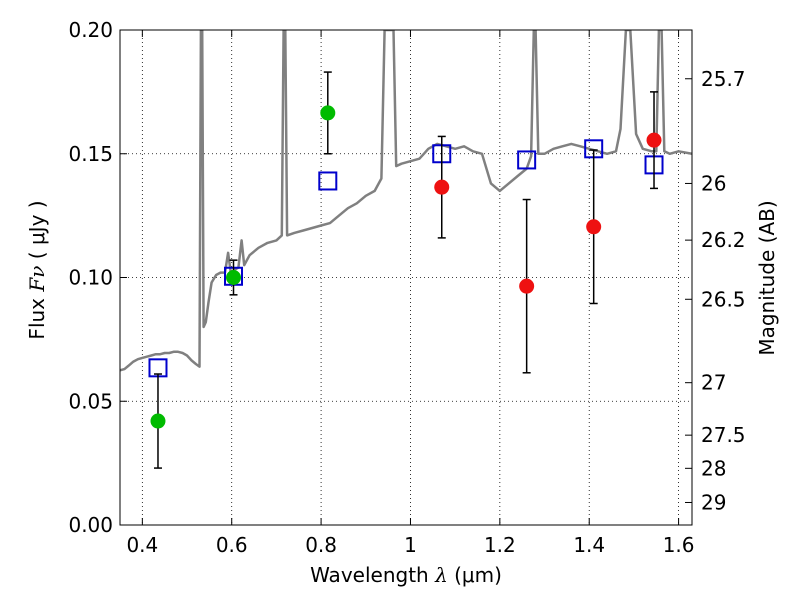 The height and width of the screenshot is (600, 800). Describe the element at coordinates (406, 575) in the screenshot. I see `x-axis-title: Wavelength λ (μm)` at that location.